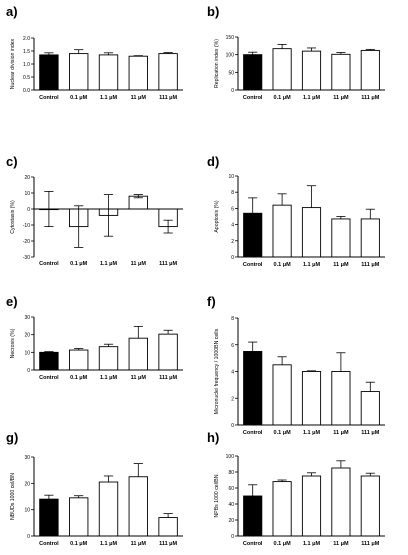 The width and height of the screenshot is (408, 555). I want to click on panel-label: b), so click(213, 11).